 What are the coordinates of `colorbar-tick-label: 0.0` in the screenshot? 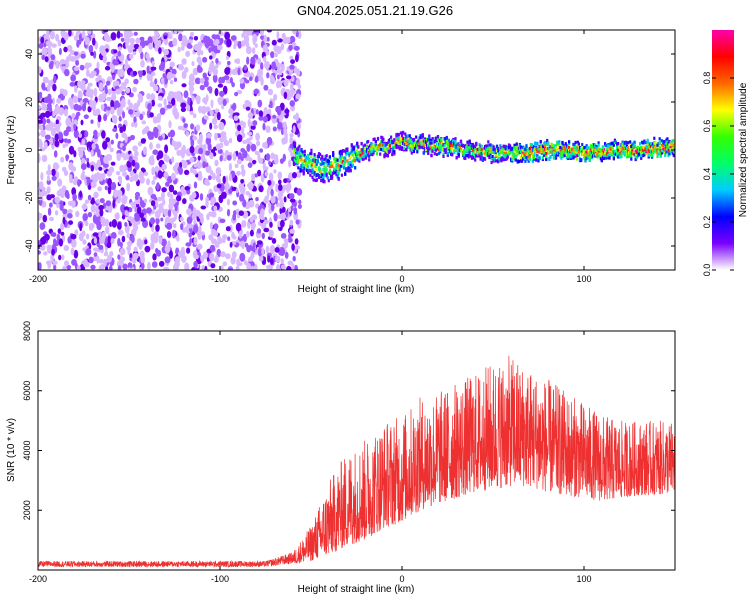 It's located at (707, 270).